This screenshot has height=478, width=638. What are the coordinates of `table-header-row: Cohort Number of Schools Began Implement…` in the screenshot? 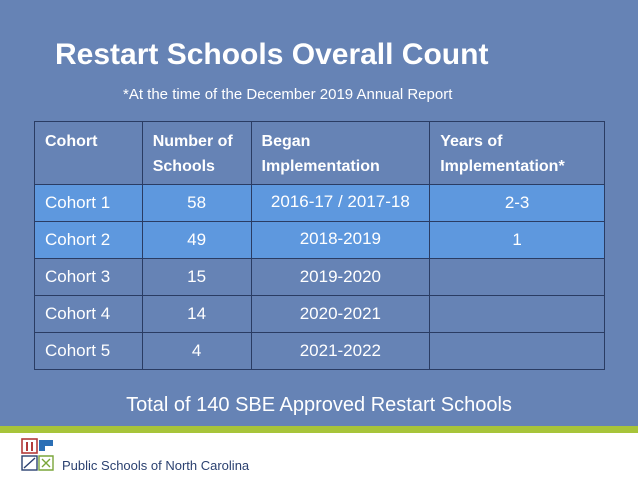 It's located at (319, 153).